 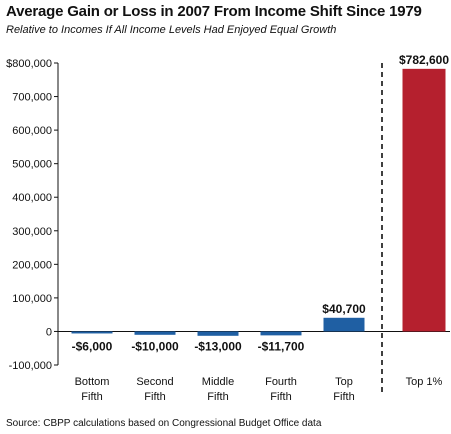 What do you see at coordinates (32, 131) in the screenshot?
I see `y-tick-label: 600,000` at bounding box center [32, 131].